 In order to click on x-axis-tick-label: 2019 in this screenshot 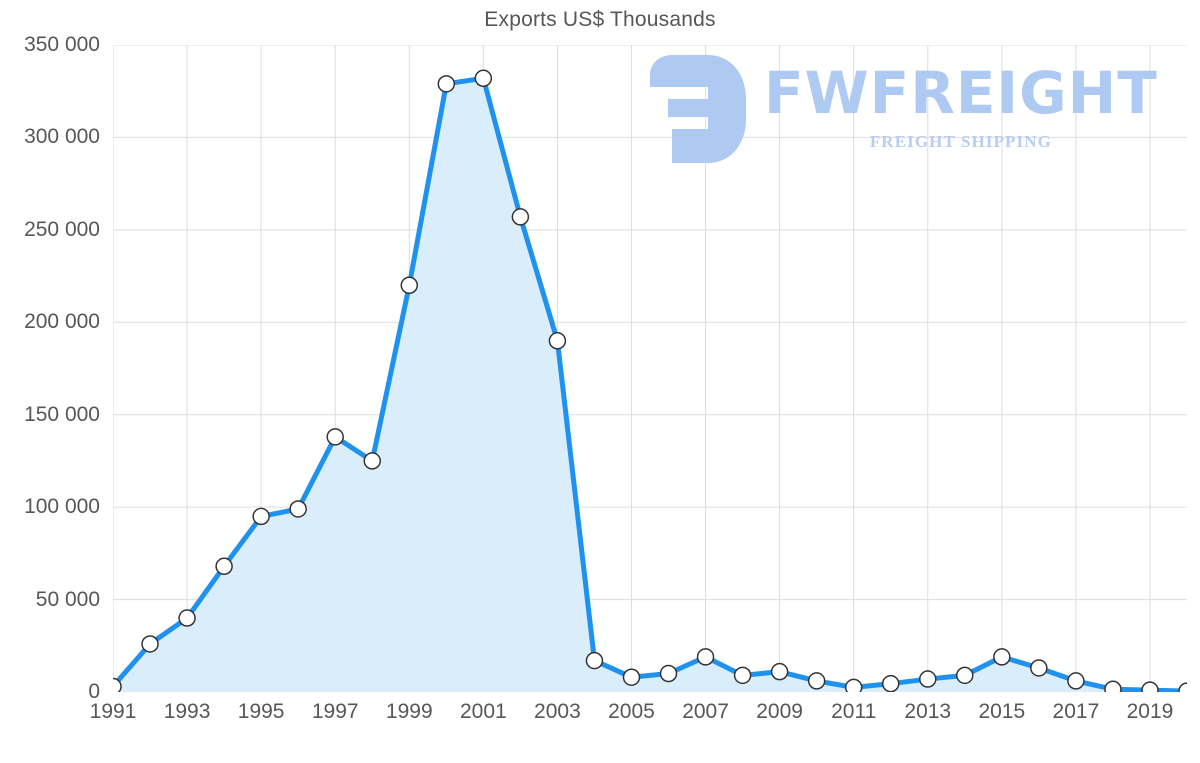, I will do `click(1150, 711)`.